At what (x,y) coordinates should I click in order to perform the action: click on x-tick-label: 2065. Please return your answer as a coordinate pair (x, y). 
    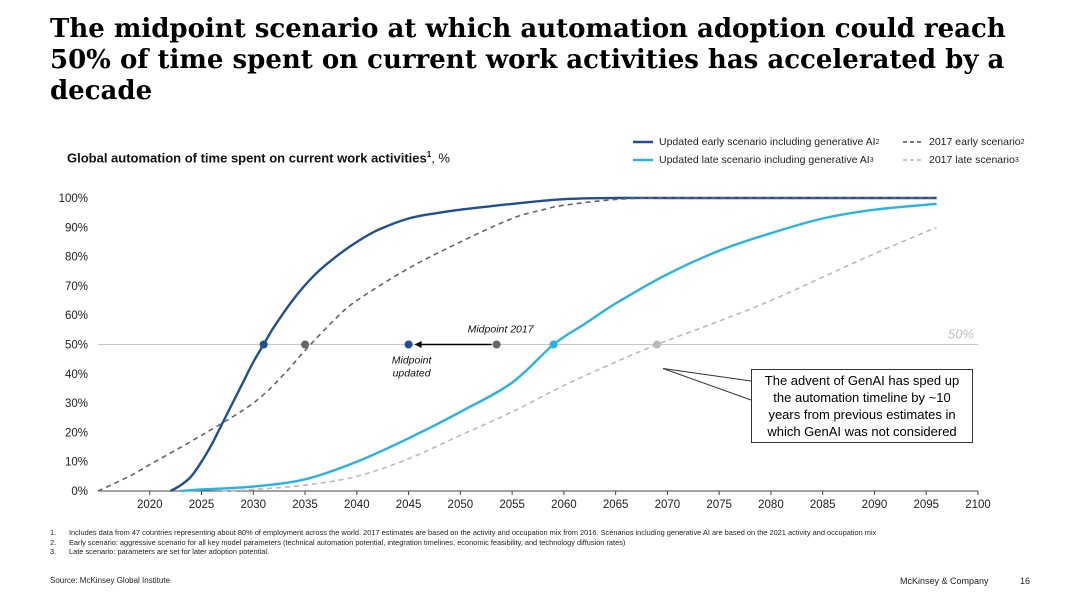
    Looking at the image, I should click on (616, 505).